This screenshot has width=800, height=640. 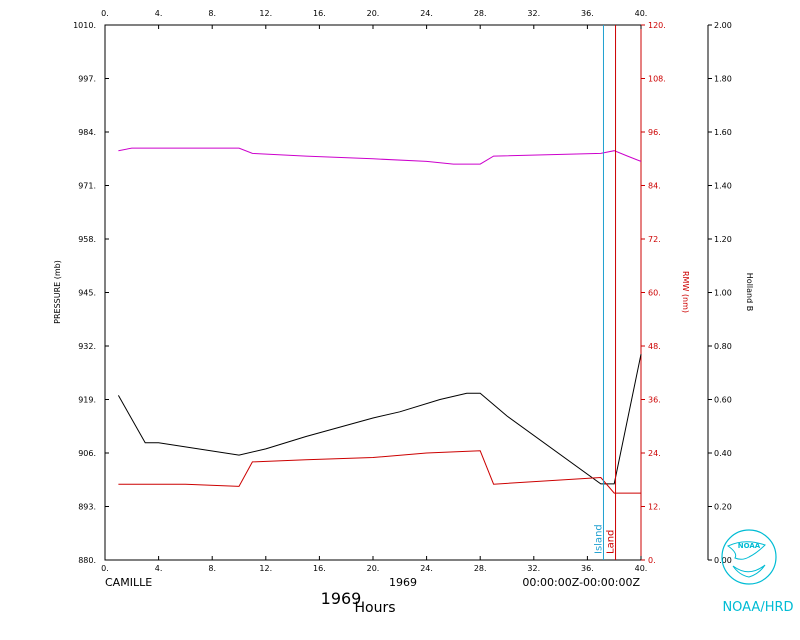 What do you see at coordinates (84, 25) in the screenshot?
I see `pressure-tick-label: 1010.` at bounding box center [84, 25].